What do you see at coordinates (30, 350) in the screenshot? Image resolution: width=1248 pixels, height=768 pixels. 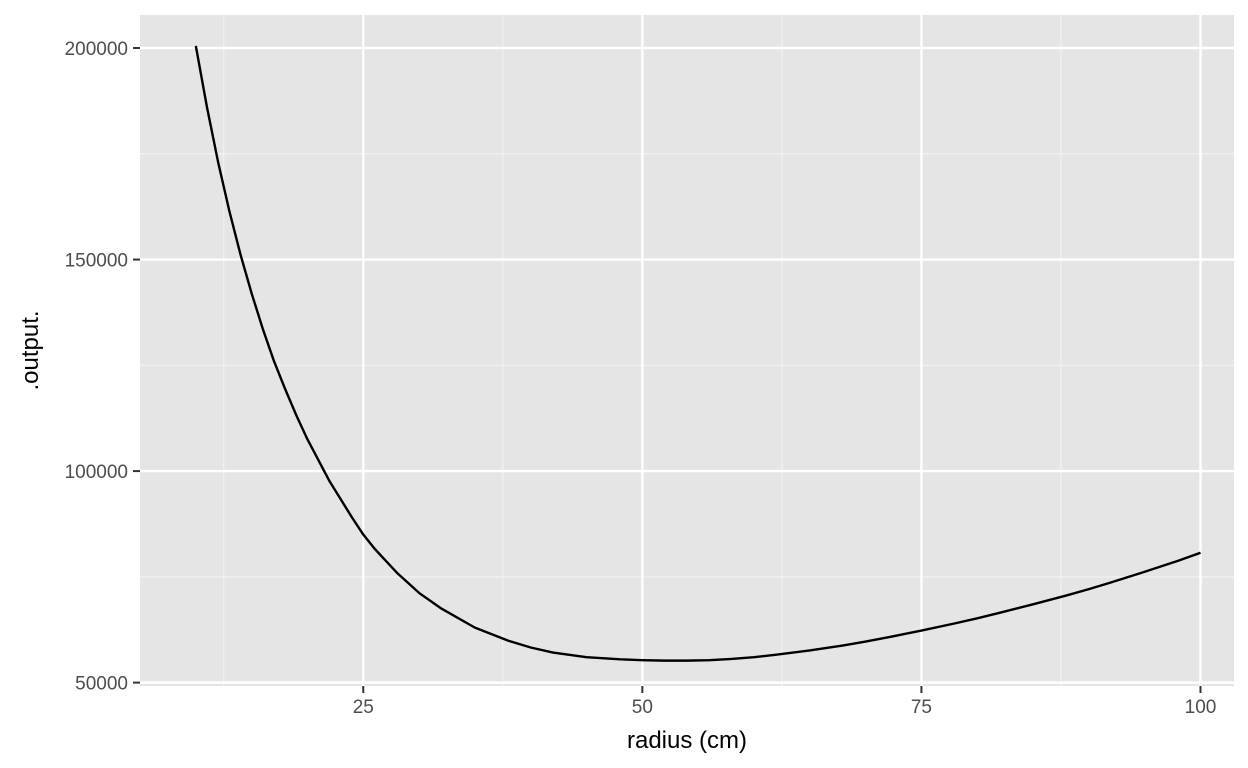 I see `y-axis-title: .output.` at bounding box center [30, 350].